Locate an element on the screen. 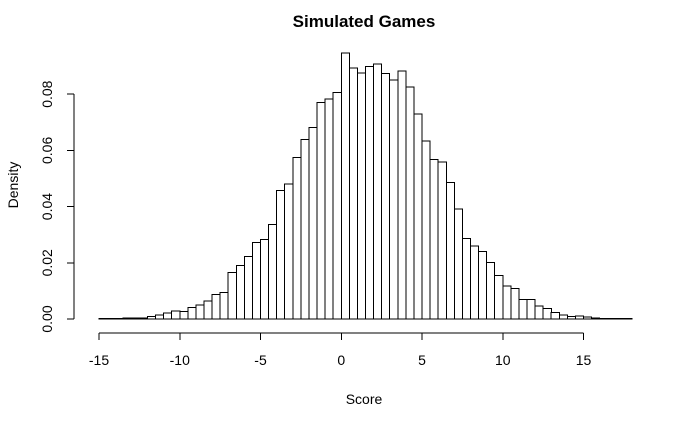  x-axis-label: Score is located at coordinates (364, 399).